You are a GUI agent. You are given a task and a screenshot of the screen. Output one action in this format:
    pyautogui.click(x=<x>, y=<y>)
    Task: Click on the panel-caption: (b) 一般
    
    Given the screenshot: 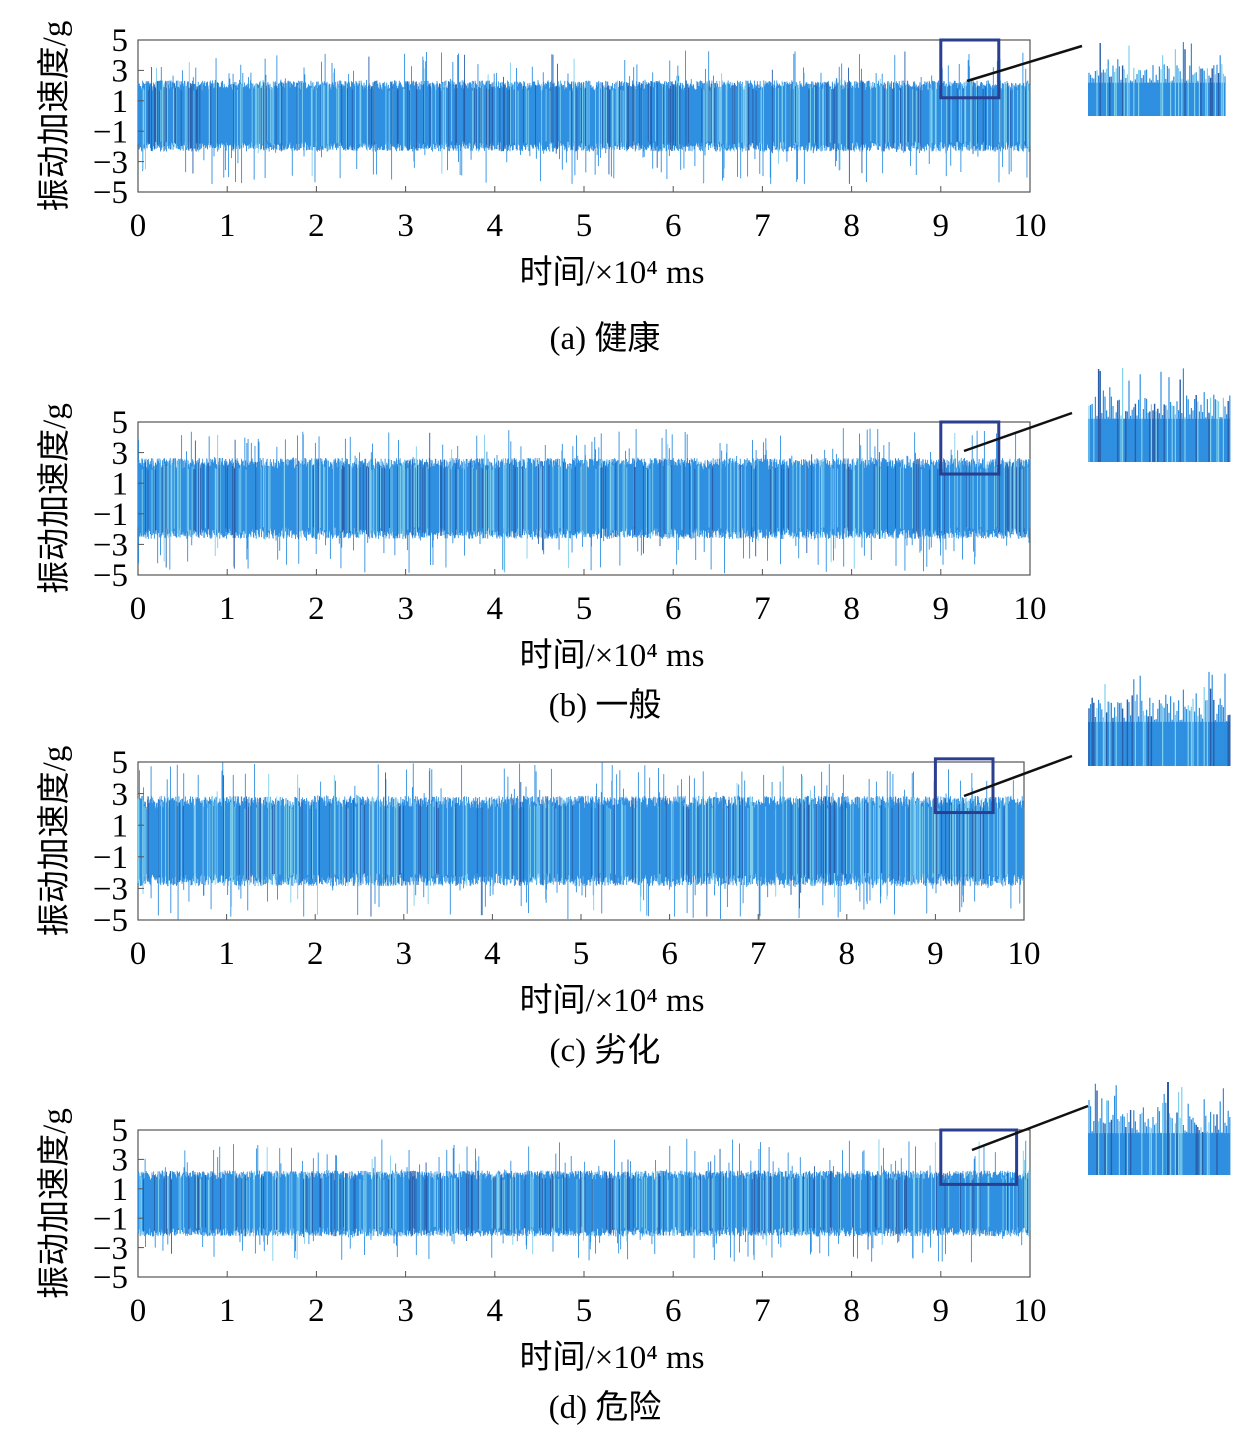 What is the action you would take?
    pyautogui.click(x=605, y=705)
    